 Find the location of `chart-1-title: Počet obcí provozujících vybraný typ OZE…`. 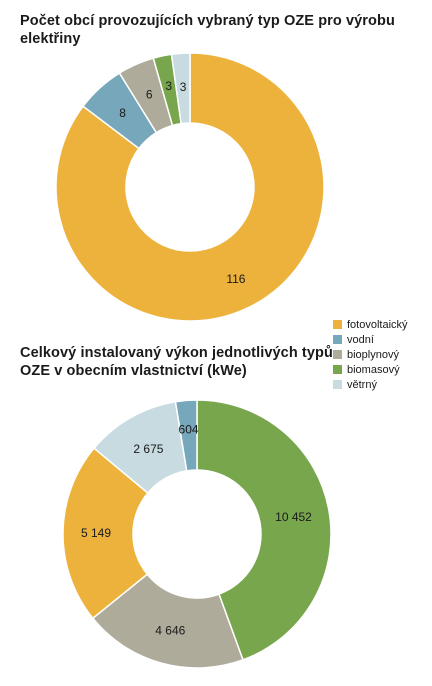

chart-1-title: Počet obcí provozujících vybraný typ OZE… is located at coordinates (207, 30).